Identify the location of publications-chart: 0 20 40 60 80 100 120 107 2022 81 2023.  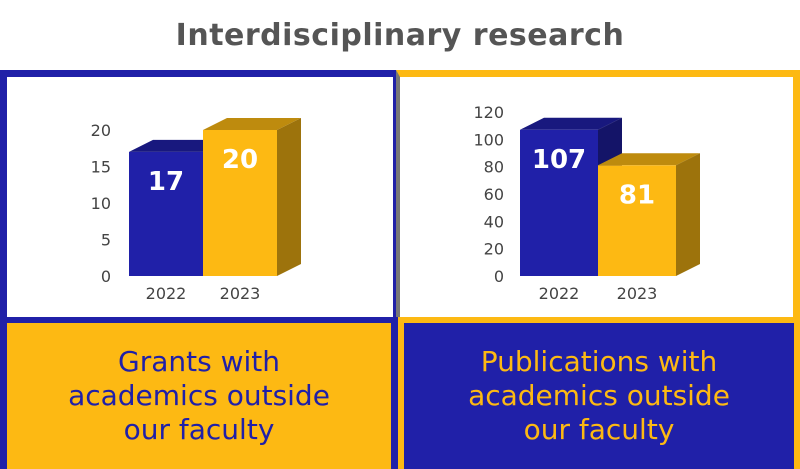
(586, 203).